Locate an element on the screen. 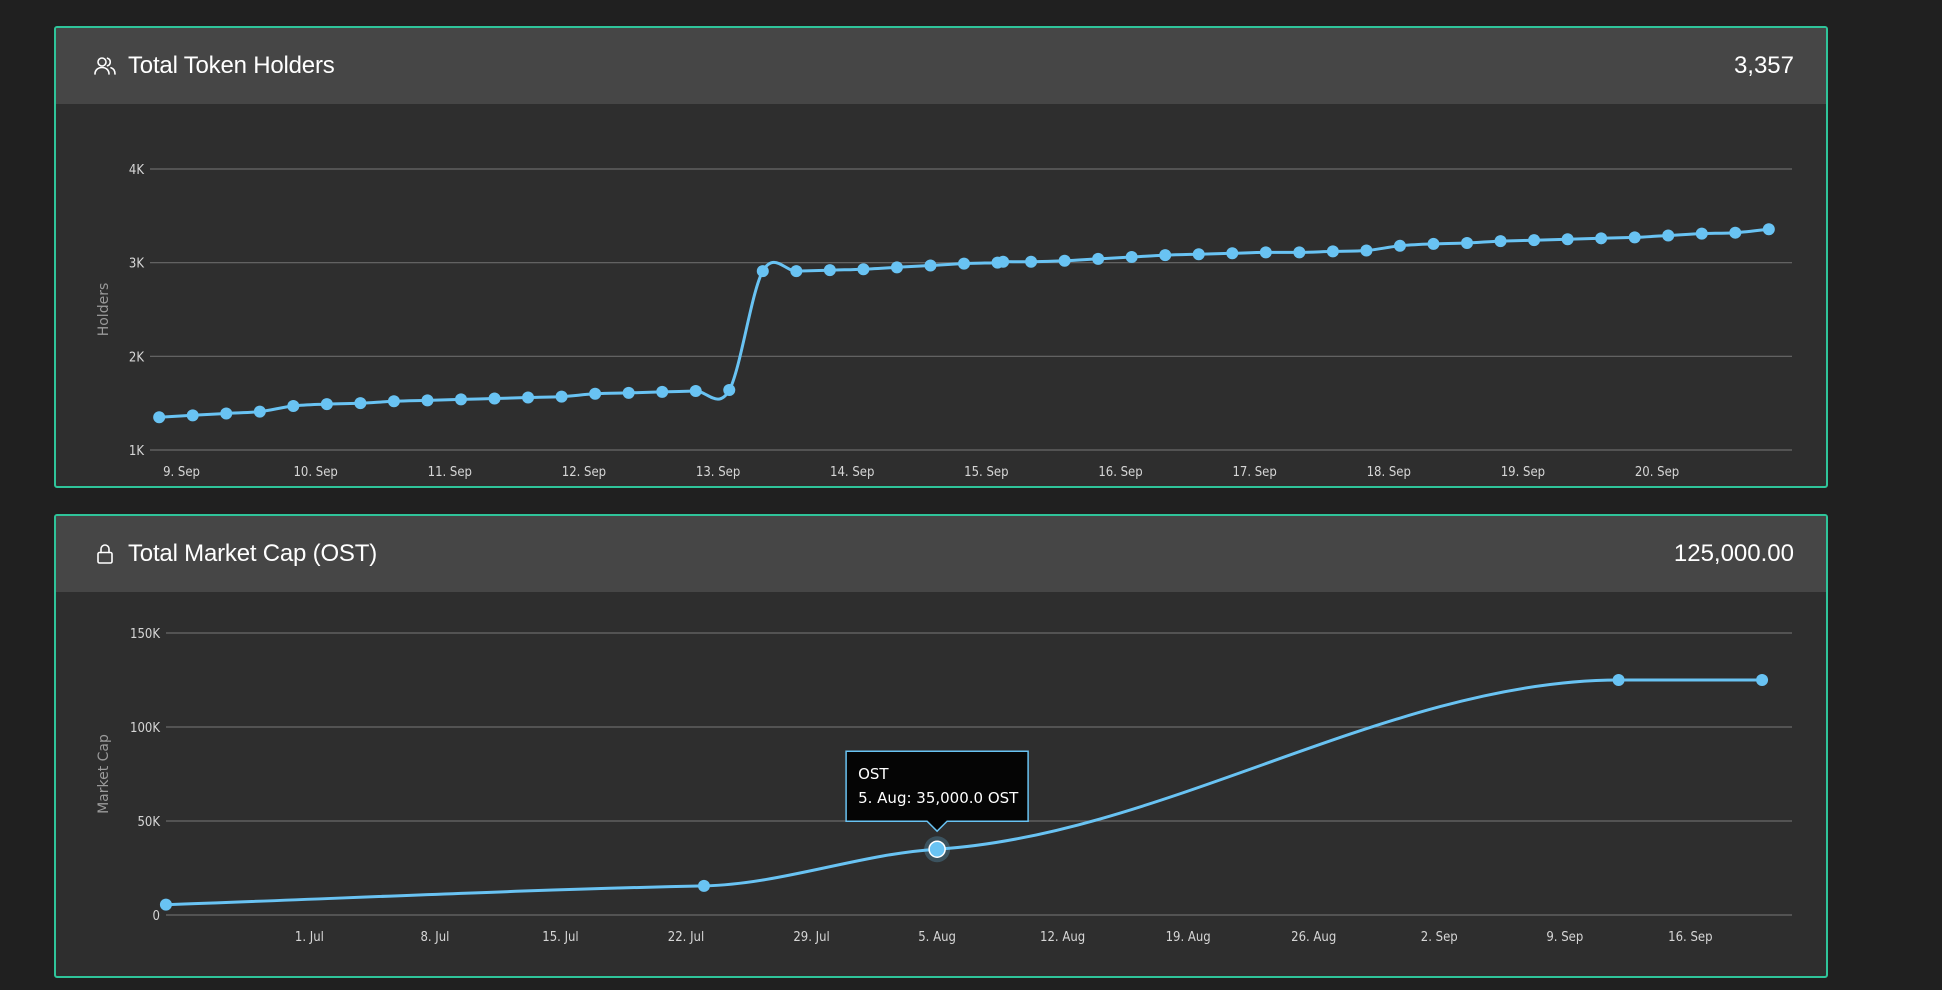  x-tick-label: 12. Sep is located at coordinates (584, 472).